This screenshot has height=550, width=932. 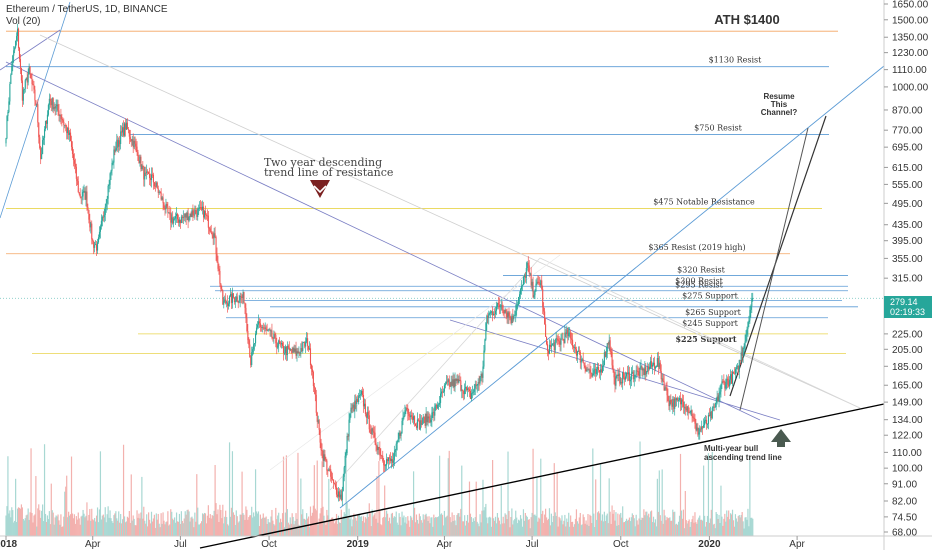 I want to click on y-tick-label: 1650.00, so click(x=910, y=5).